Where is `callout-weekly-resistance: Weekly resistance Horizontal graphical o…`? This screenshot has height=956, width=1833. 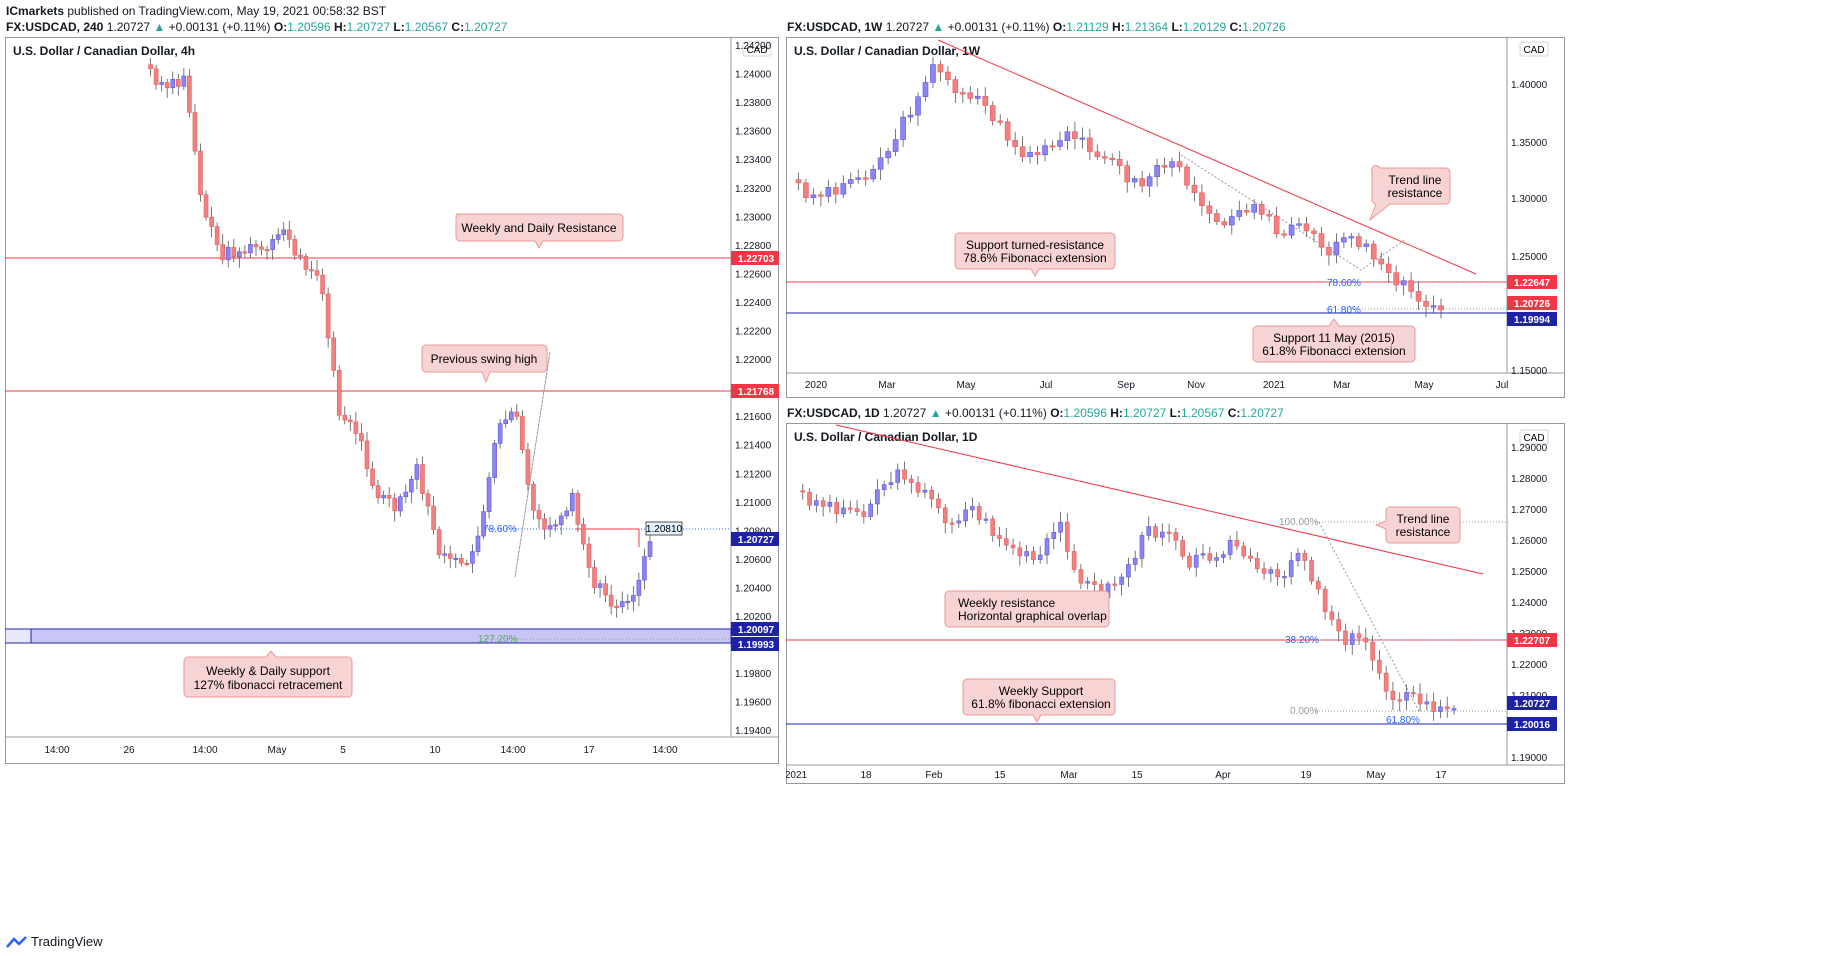 callout-weekly-resistance: Weekly resistance Horizontal graphical o… is located at coordinates (1027, 609).